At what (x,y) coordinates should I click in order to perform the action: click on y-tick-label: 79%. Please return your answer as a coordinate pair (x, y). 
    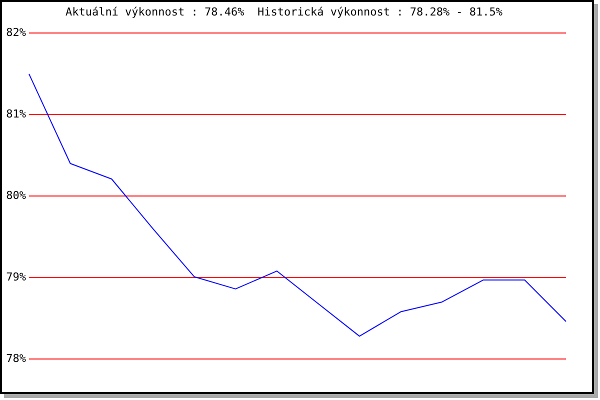
    Looking at the image, I should click on (16, 277).